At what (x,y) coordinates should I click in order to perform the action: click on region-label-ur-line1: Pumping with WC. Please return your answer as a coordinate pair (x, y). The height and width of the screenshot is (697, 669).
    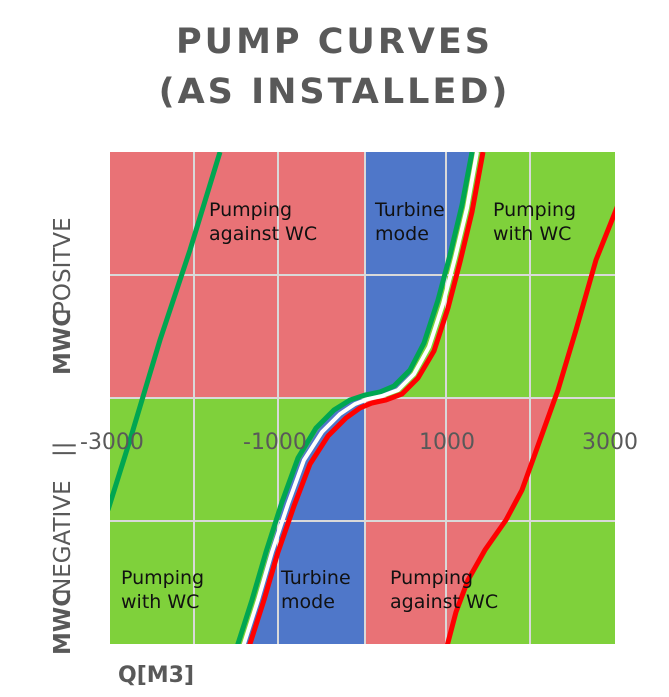
    Looking at the image, I should click on (534, 222).